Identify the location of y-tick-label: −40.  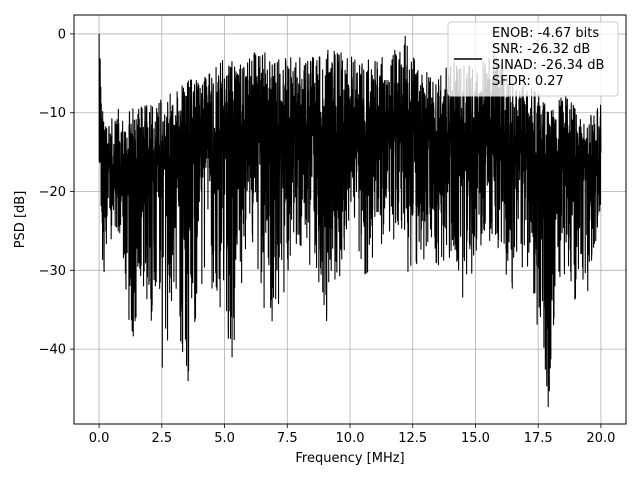
(52, 350).